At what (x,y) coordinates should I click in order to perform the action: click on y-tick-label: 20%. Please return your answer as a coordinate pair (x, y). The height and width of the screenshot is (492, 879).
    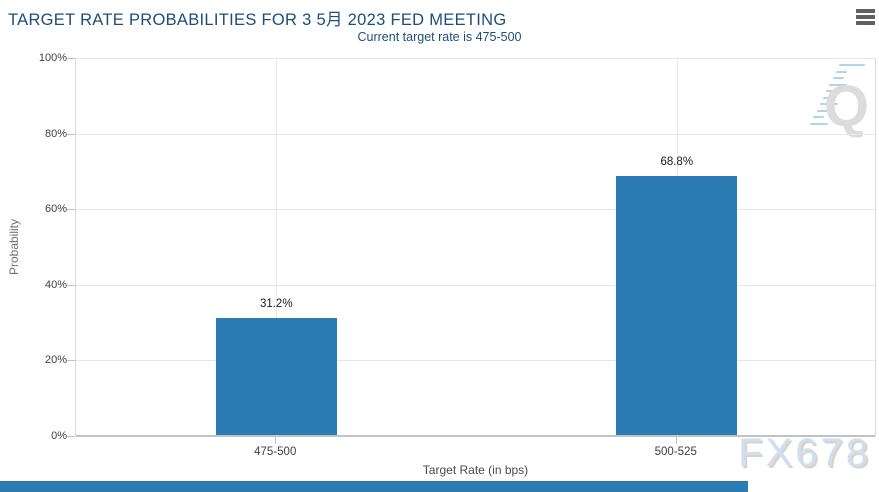
    Looking at the image, I should click on (55, 360).